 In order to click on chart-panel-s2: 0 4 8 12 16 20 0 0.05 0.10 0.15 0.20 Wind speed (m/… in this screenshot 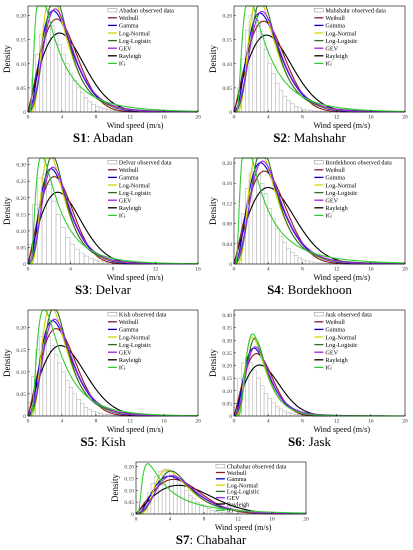, I will do `click(309, 76)`.